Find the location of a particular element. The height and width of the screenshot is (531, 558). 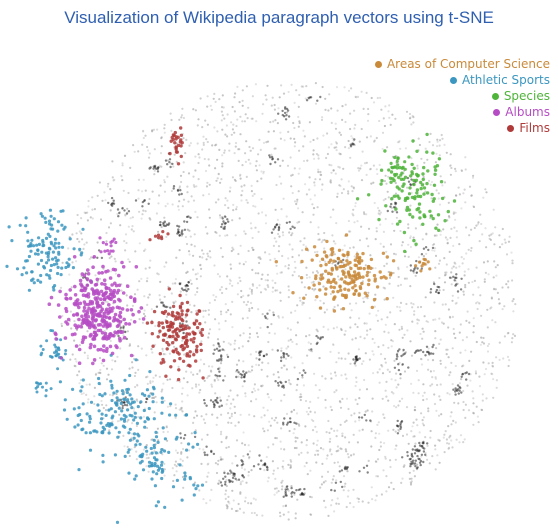

films-point is located at coordinates (177, 329).